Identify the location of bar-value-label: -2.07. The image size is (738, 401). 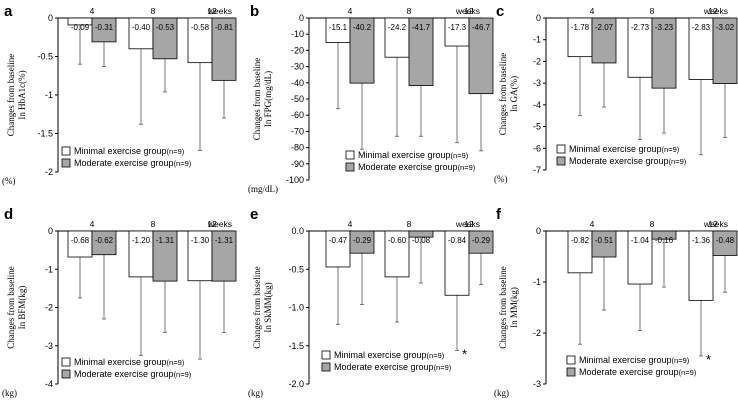
(604, 27).